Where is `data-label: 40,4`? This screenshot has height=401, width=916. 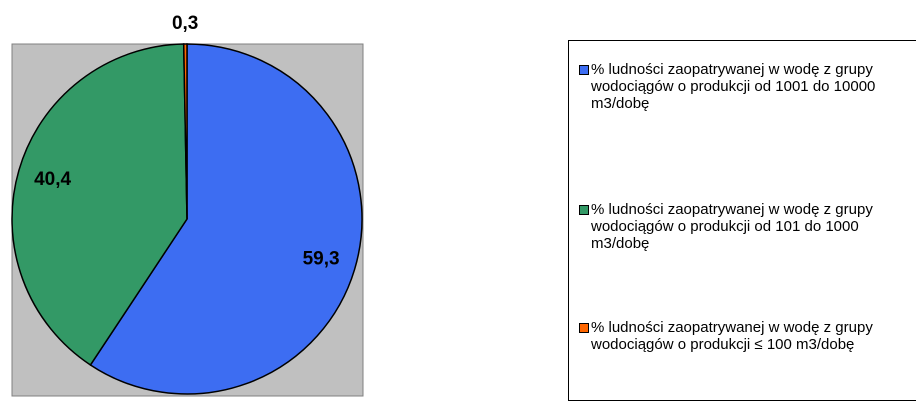 data-label: 40,4 is located at coordinates (52, 179).